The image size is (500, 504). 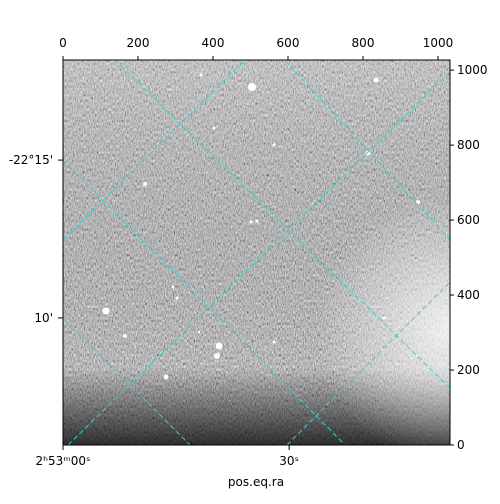 I want to click on x-tick-label: 400, so click(x=213, y=43).